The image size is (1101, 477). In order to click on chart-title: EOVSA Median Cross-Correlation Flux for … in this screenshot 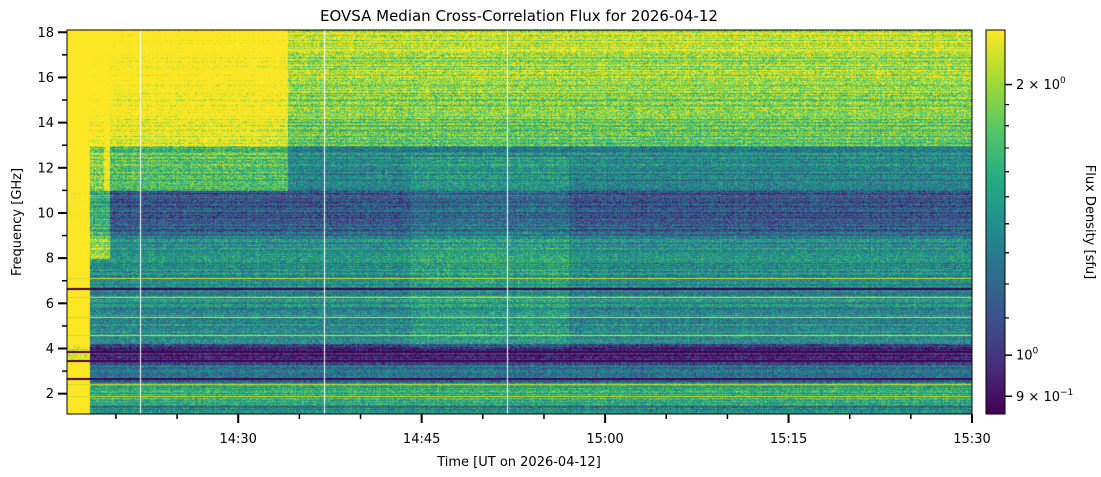, I will do `click(519, 16)`.